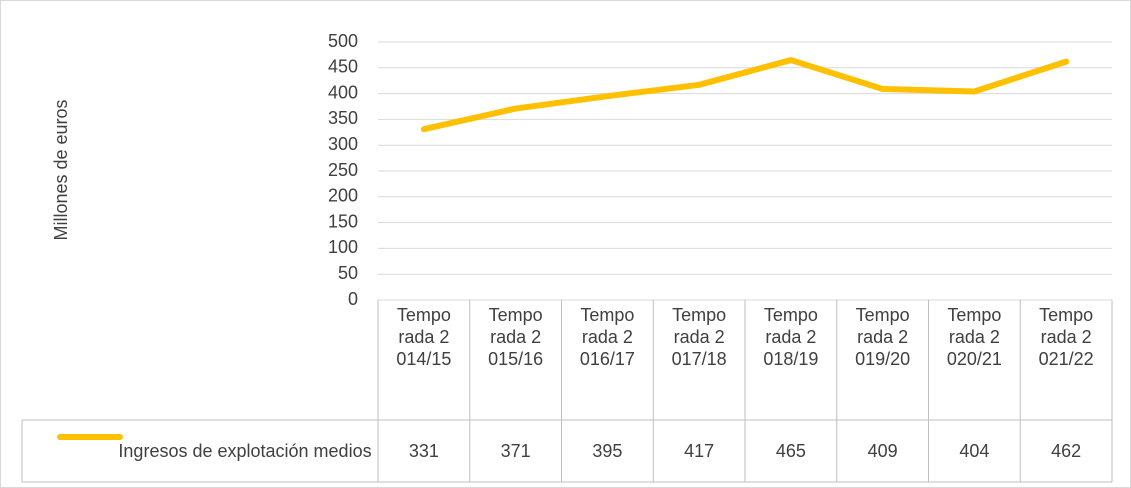 Image resolution: width=1131 pixels, height=488 pixels. I want to click on x-tick-label: Temporada 2020/21, so click(975, 360).